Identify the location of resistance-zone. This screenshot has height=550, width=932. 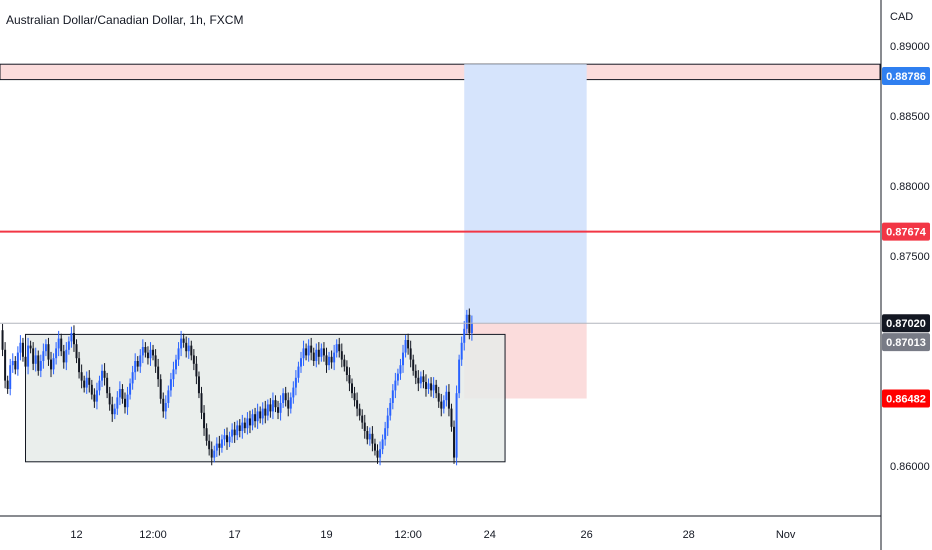
(440, 72).